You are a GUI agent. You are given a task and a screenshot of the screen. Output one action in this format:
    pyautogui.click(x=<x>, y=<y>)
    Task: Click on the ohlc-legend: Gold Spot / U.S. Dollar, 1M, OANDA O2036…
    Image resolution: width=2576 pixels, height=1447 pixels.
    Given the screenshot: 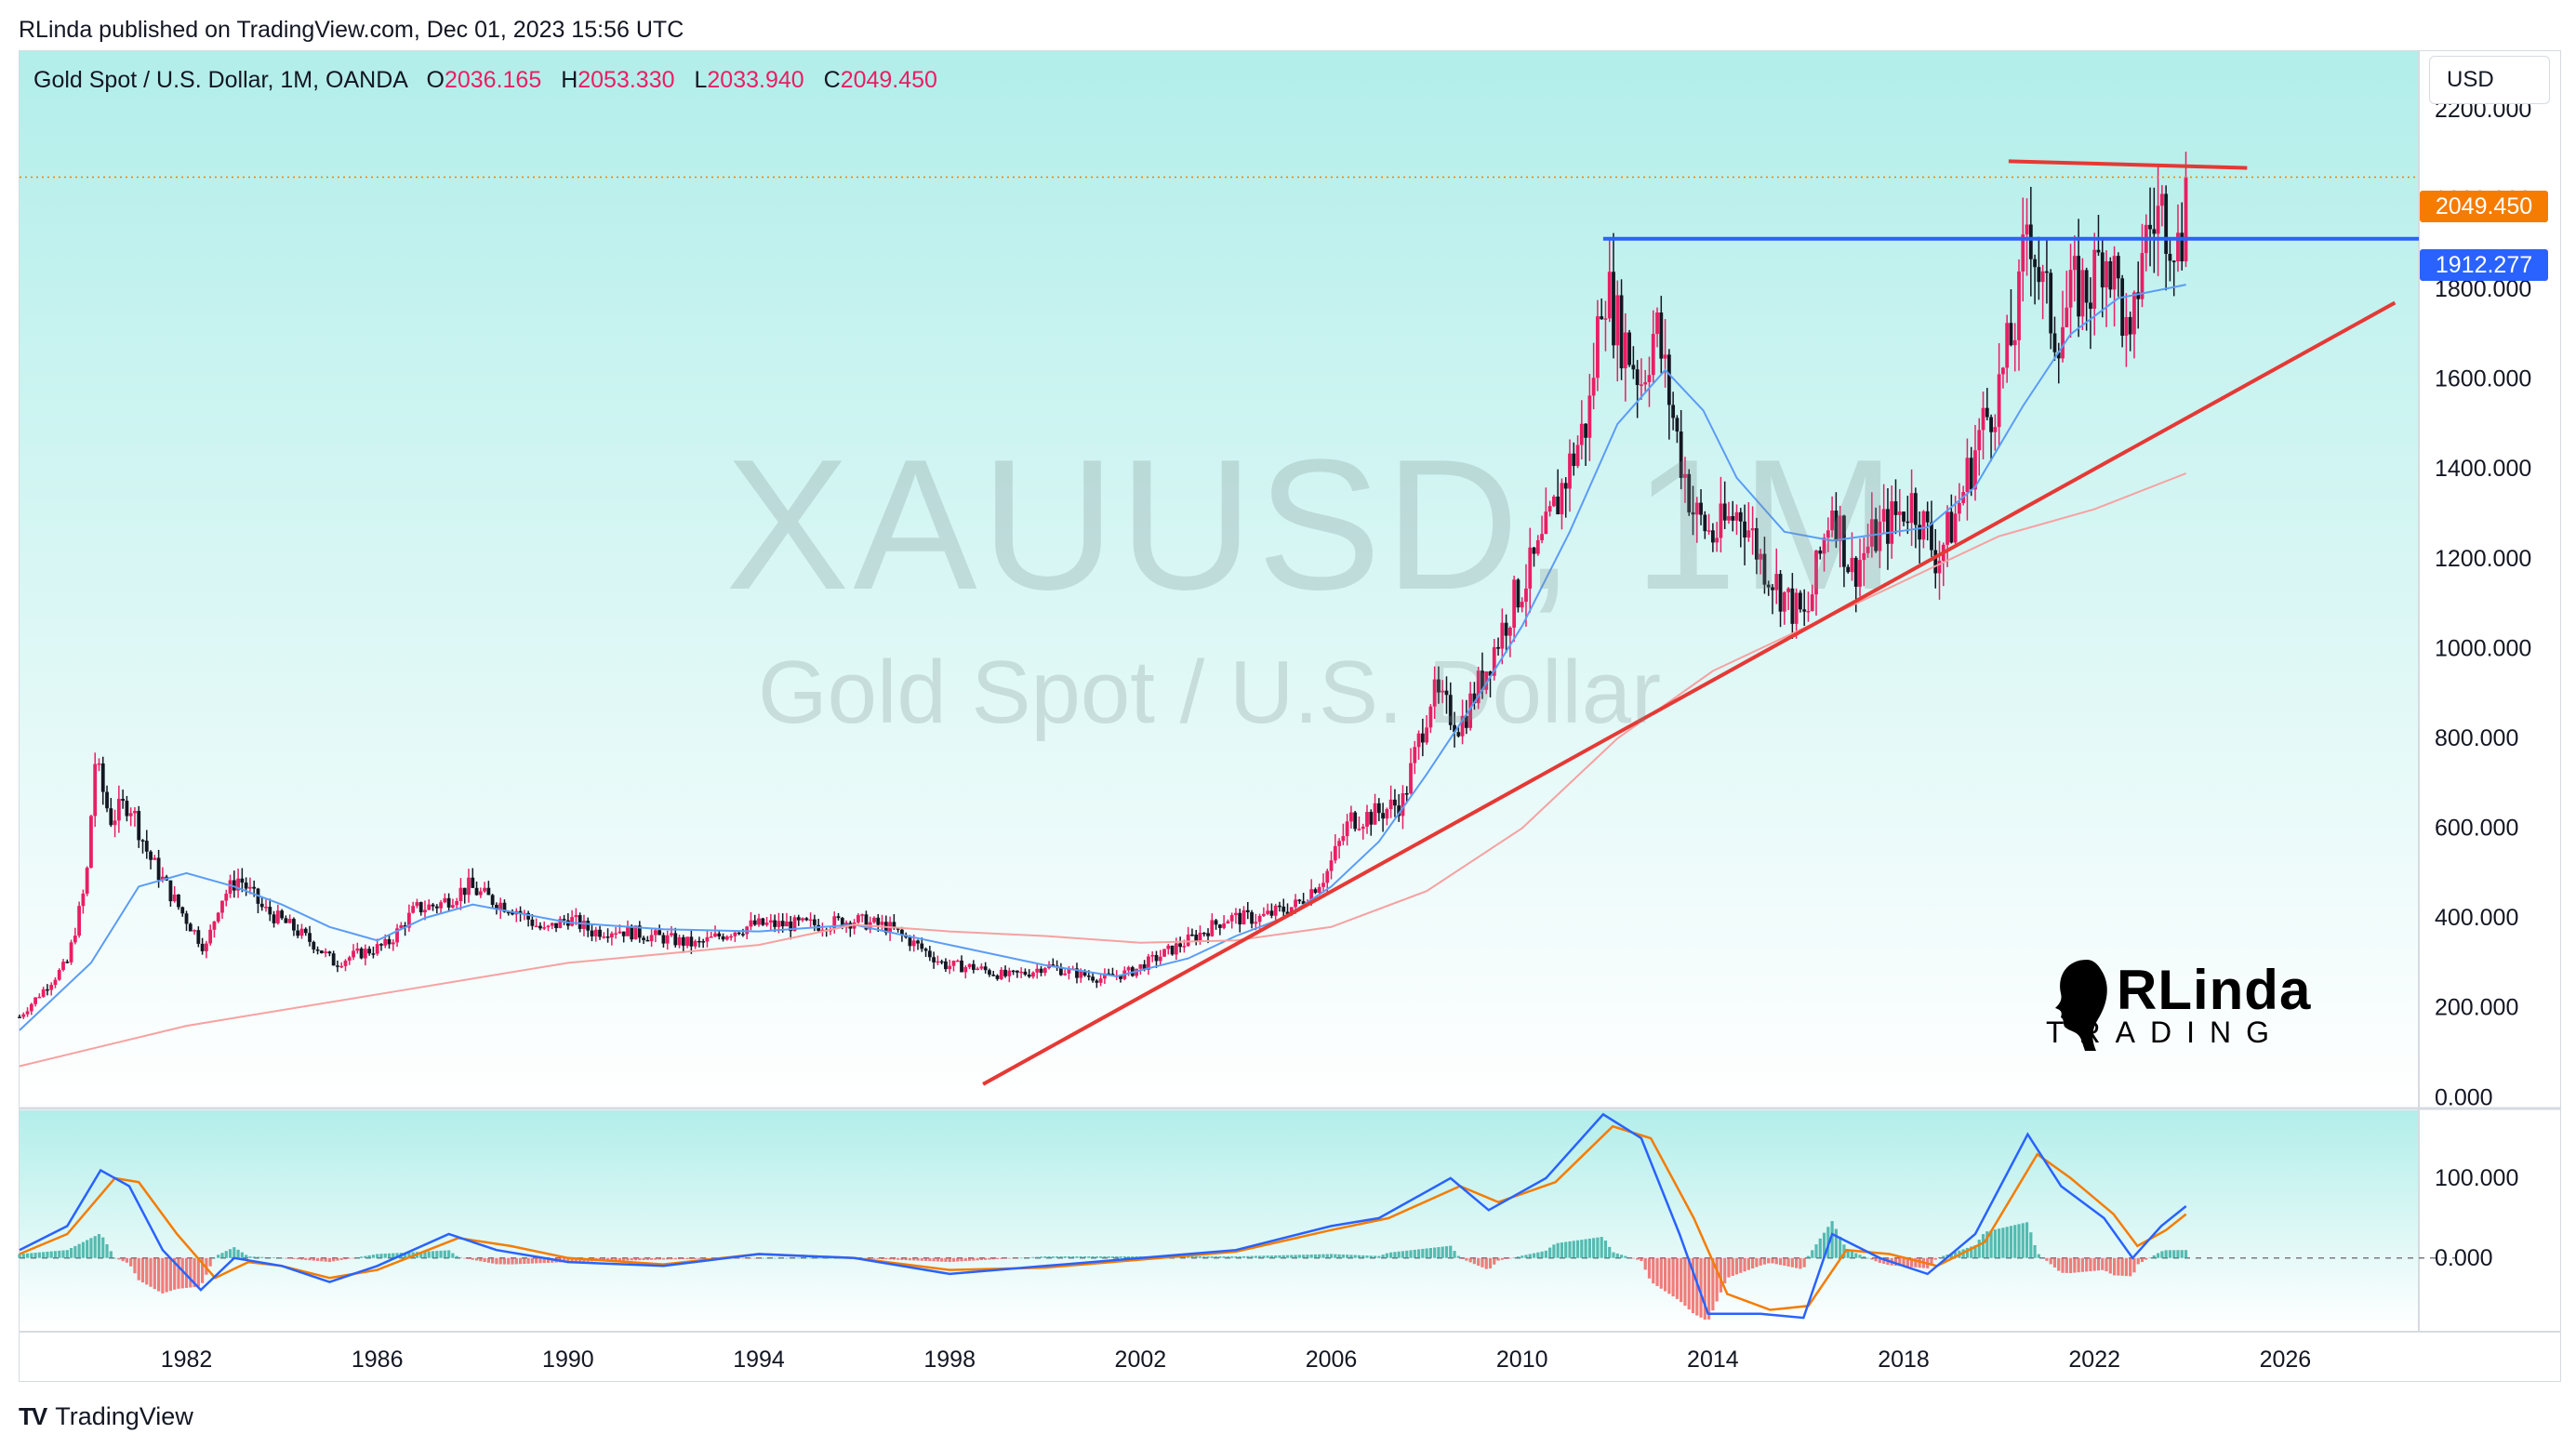 What is the action you would take?
    pyautogui.click(x=485, y=80)
    